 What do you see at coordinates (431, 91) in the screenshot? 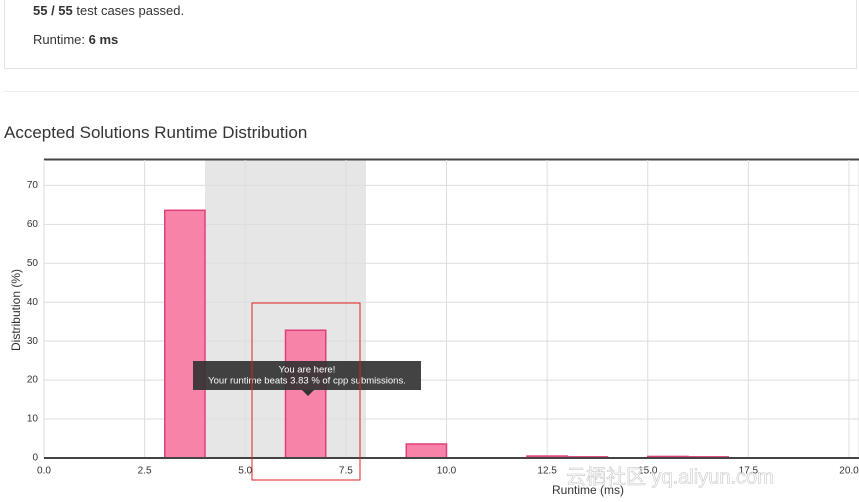
I see `divider` at bounding box center [431, 91].